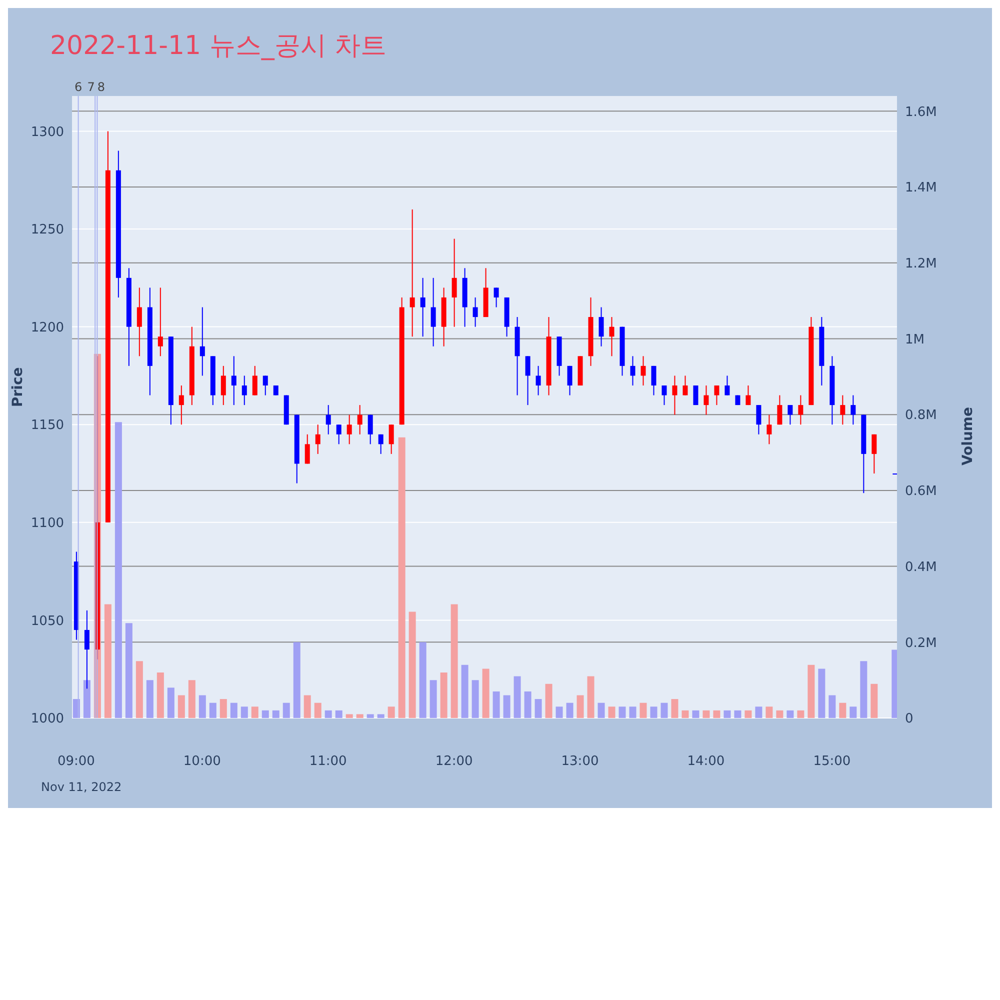 The height and width of the screenshot is (1000, 1000). I want to click on y2-tick-label: 1.6M, so click(921, 112).